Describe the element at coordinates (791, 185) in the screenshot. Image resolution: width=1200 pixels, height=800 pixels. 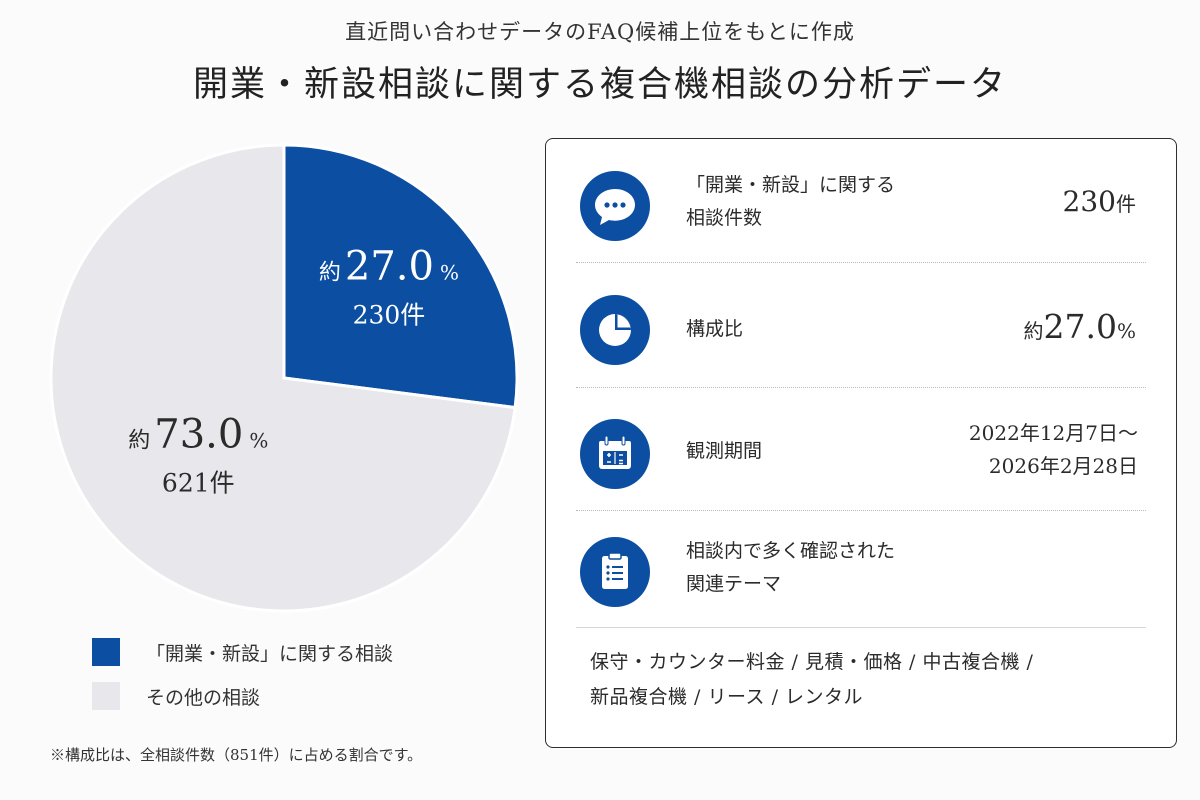
I see `stat-label-count-line1: 「開業・新設」に関する` at that location.